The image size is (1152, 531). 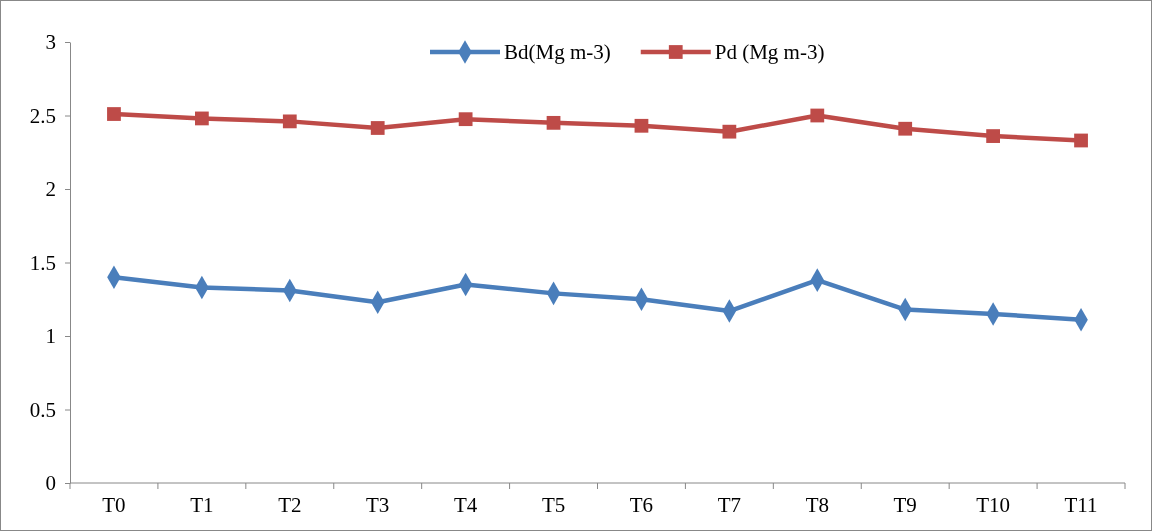 I want to click on y-tick-label: 1.5, so click(x=42, y=262).